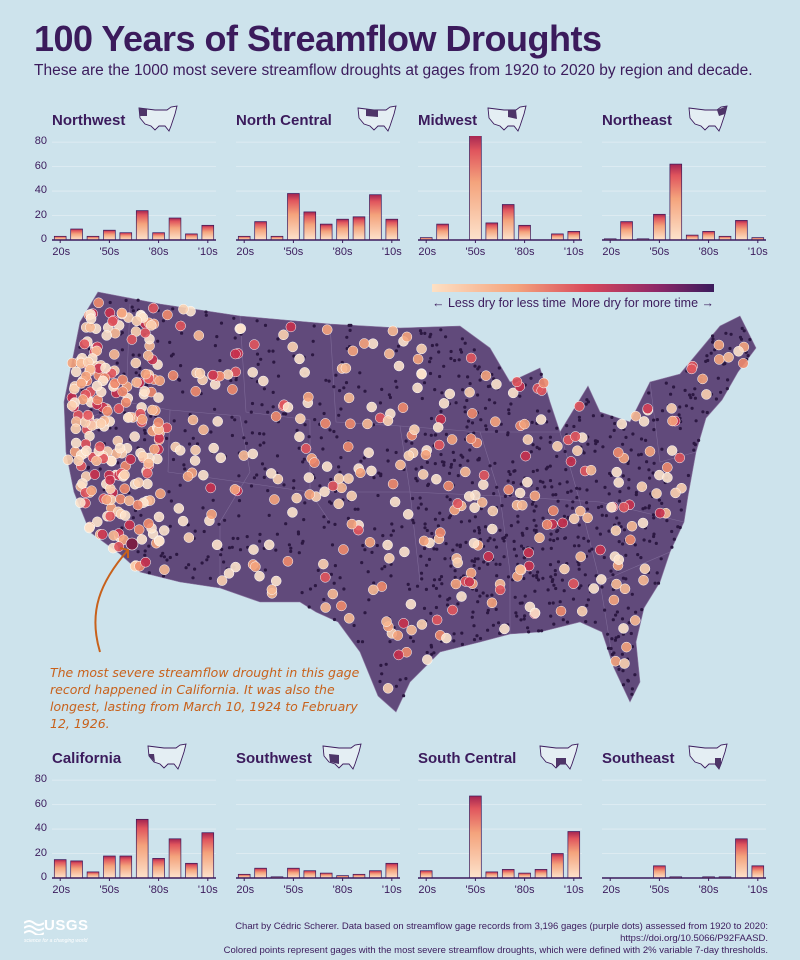  Describe the element at coordinates (685, 199) in the screenshot. I see `bar-chart: '20s '50s '80s '10s` at that location.